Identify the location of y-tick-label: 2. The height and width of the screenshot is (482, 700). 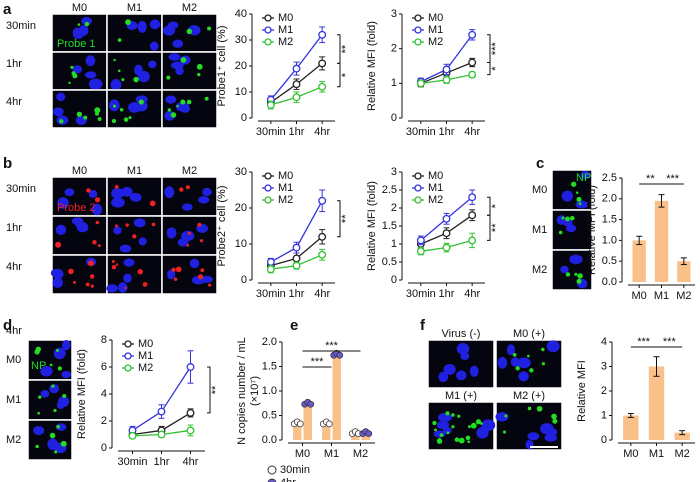
(604, 391).